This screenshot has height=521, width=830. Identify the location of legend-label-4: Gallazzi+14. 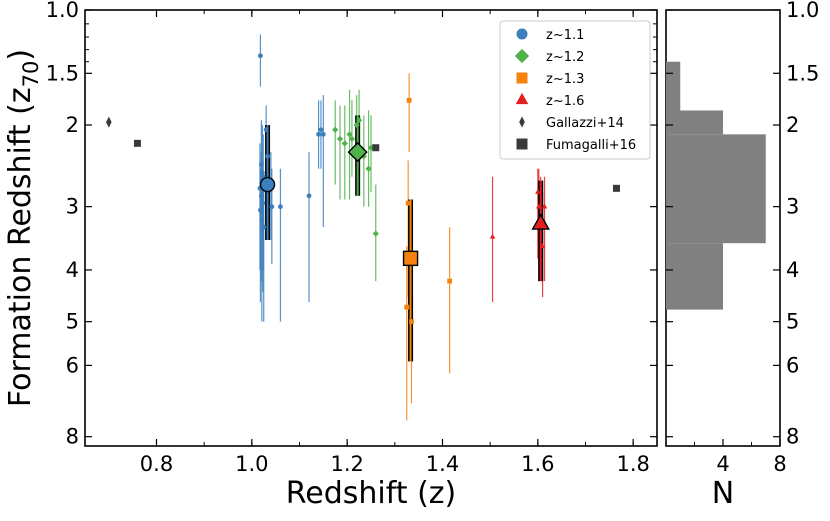
(585, 123).